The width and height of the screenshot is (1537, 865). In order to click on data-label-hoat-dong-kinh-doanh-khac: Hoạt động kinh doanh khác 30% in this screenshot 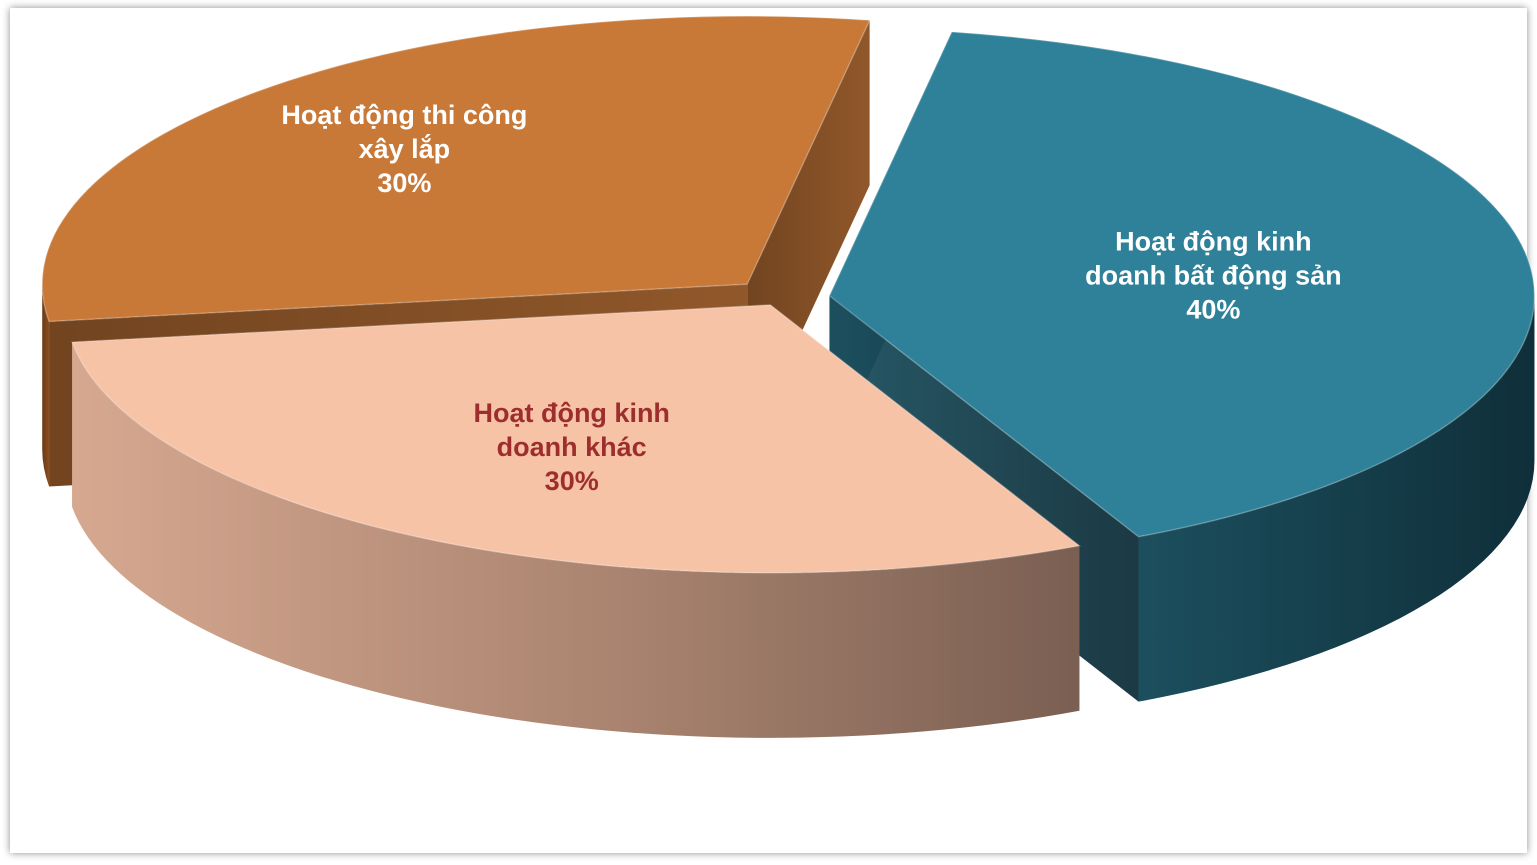, I will do `click(571, 447)`.